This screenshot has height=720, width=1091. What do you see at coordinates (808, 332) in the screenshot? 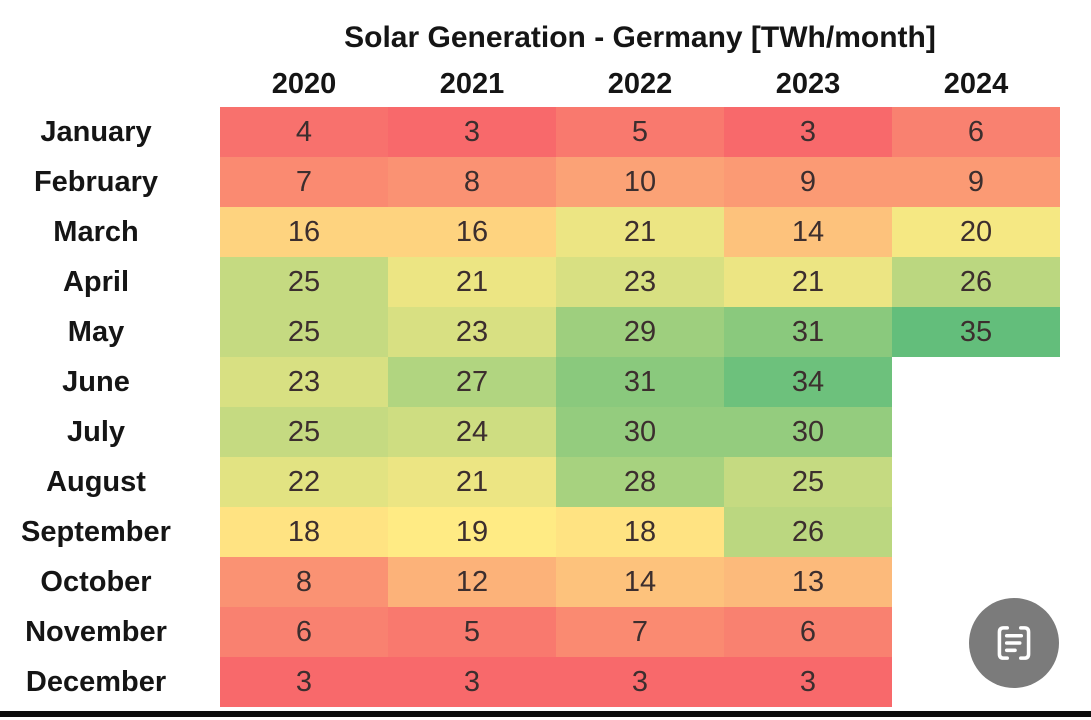
I see `heatmap-cell-may-2023: 31` at bounding box center [808, 332].